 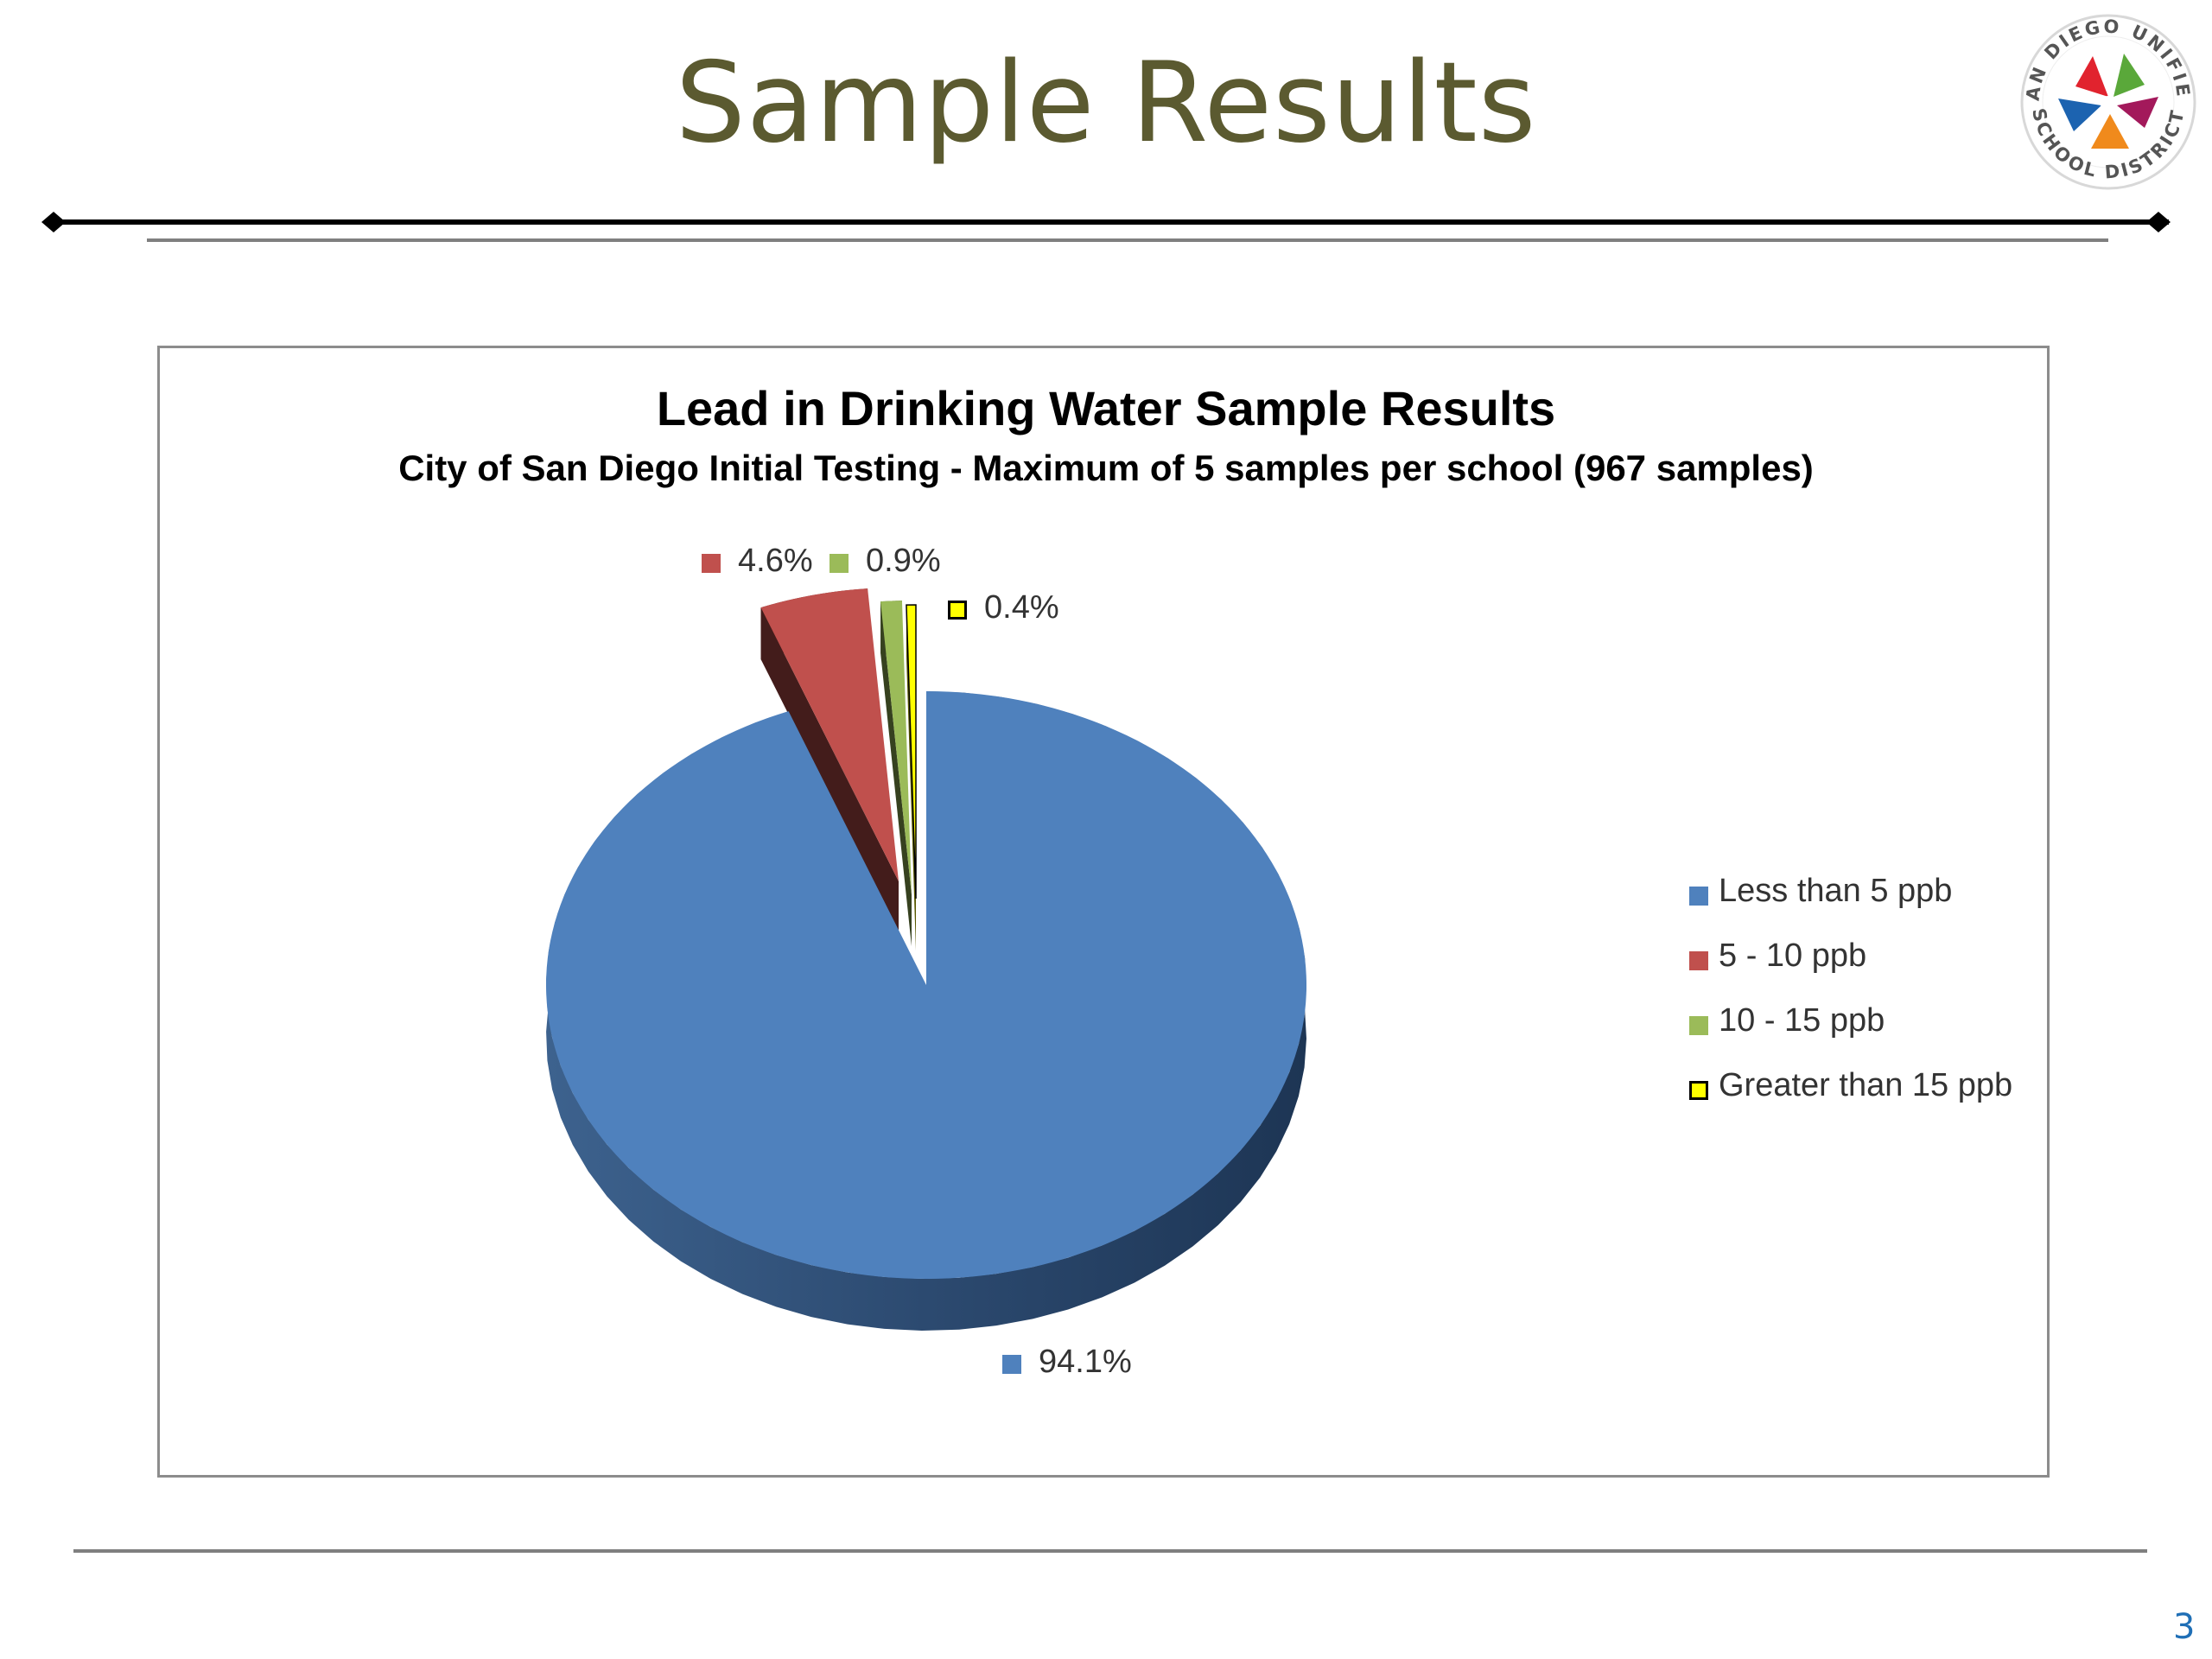 I want to click on star-icon, so click(x=2108, y=101).